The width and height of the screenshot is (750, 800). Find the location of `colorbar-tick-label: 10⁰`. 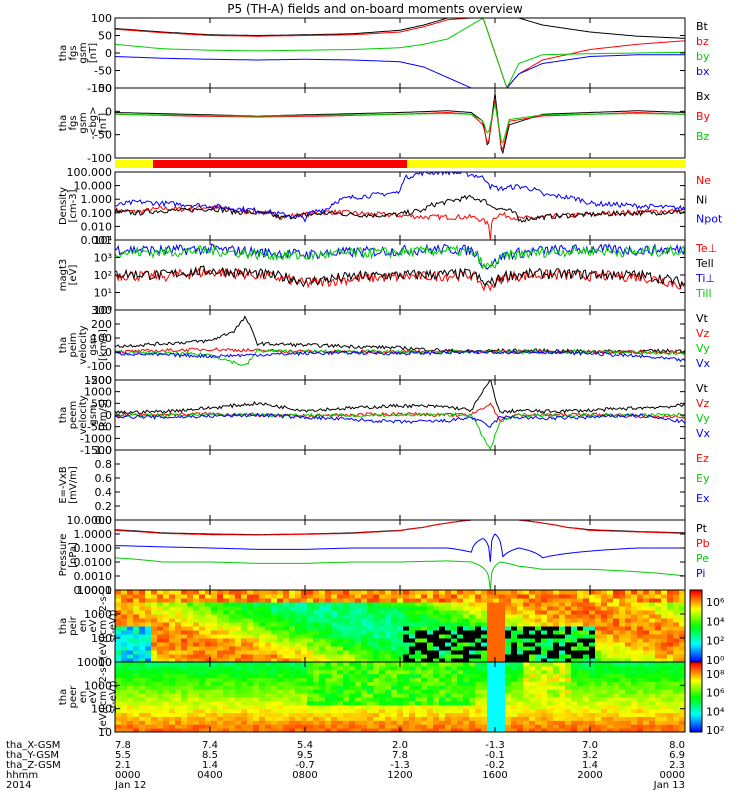

colorbar-tick-label: 10⁰ is located at coordinates (715, 660).